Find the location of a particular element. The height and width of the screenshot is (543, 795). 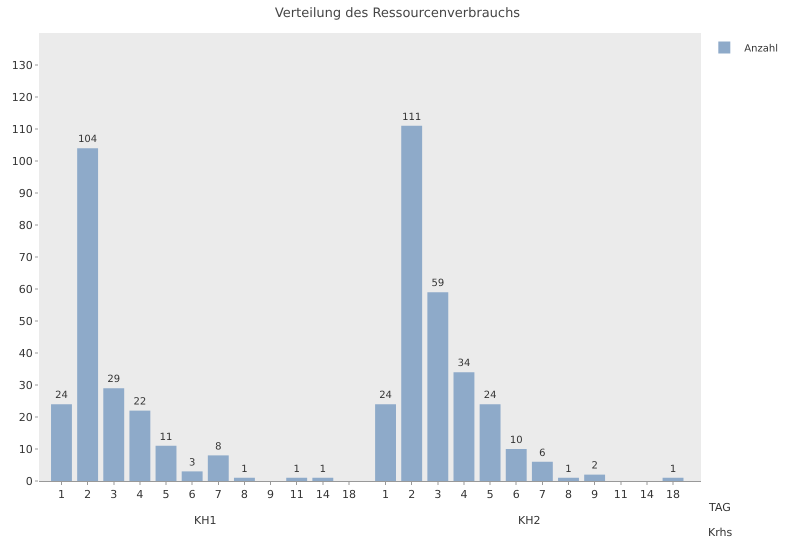

y-tick-label: 100 is located at coordinates (22, 161).